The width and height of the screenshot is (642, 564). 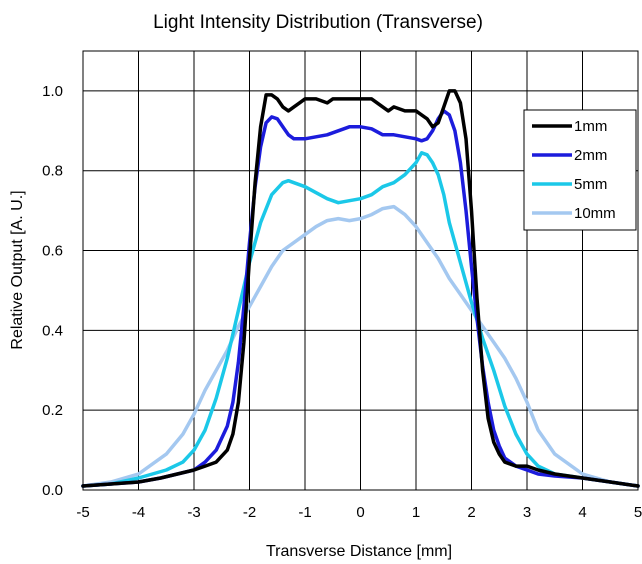 I want to click on legend-label-2mm: 2mm, so click(x=590, y=155).